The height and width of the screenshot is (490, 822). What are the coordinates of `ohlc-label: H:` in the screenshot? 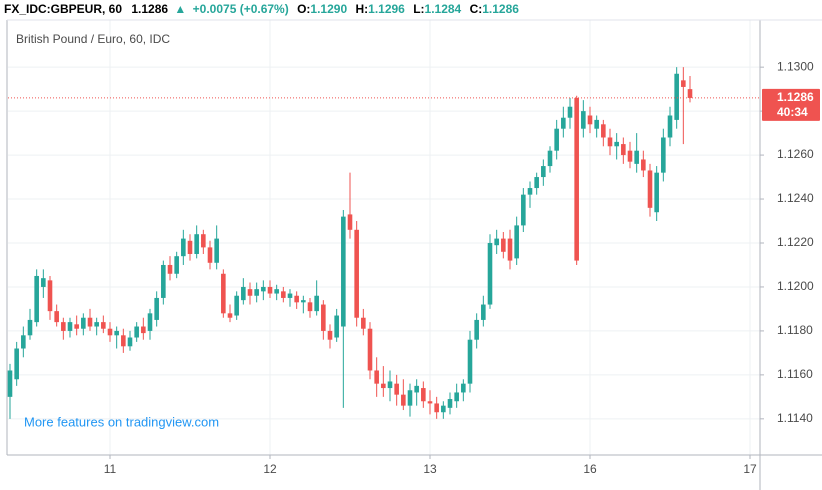 It's located at (361, 9).